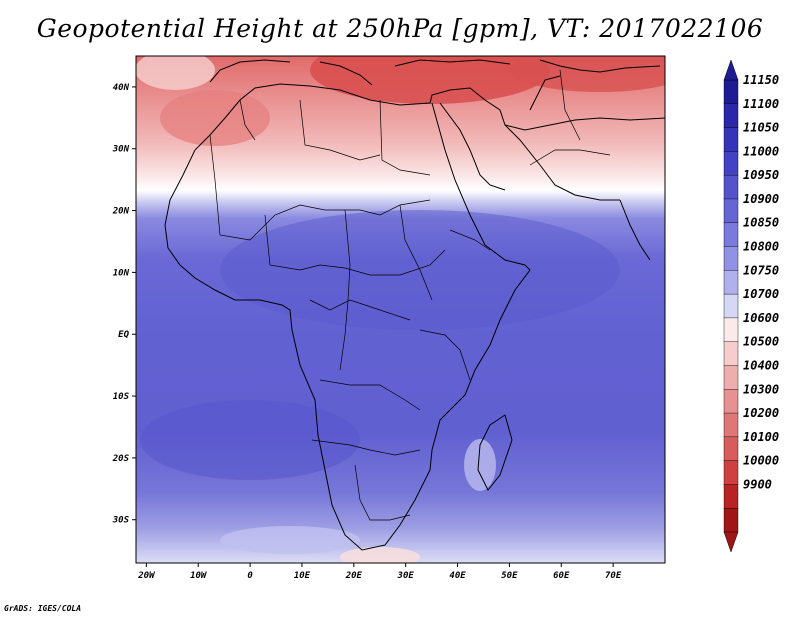  I want to click on lon-label: 20E, so click(354, 576).